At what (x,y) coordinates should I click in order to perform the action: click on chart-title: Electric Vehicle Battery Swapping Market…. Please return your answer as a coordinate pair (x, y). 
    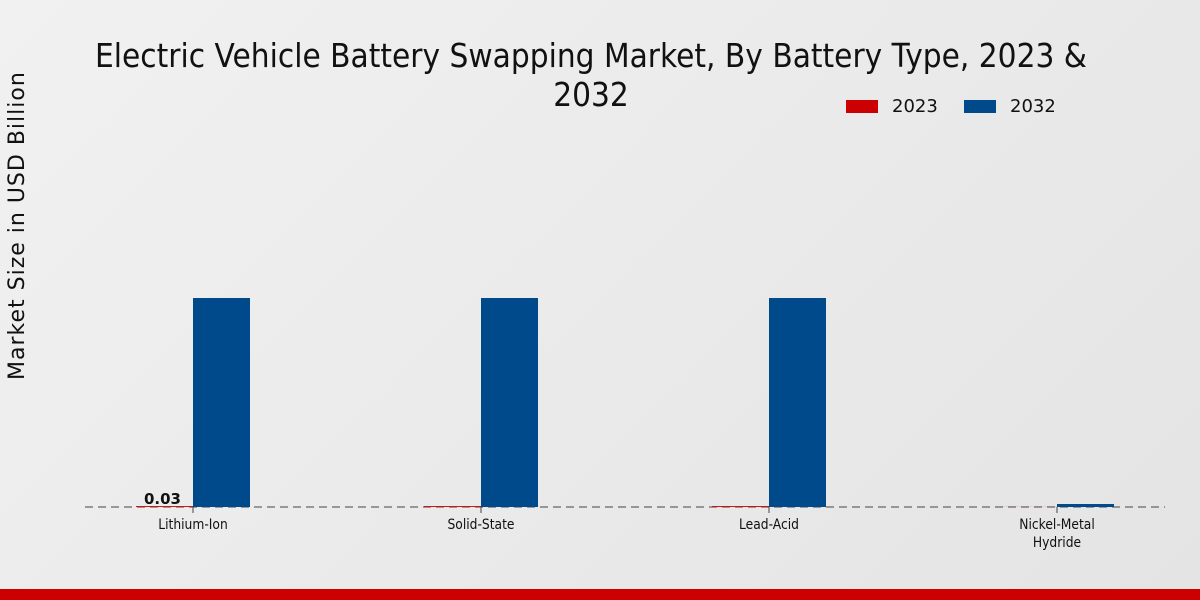
    Looking at the image, I should click on (591, 75).